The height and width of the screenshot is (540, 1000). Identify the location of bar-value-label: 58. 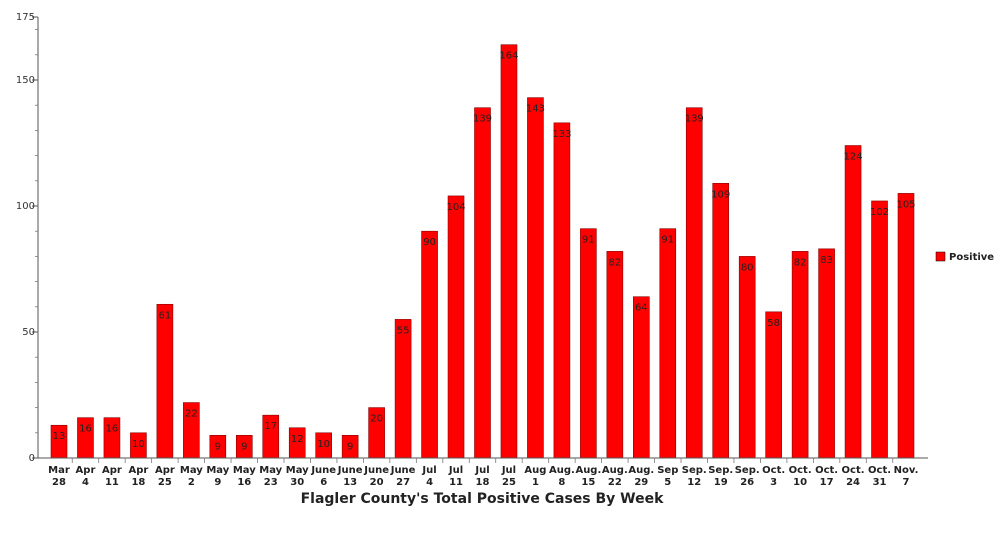
(773, 323).